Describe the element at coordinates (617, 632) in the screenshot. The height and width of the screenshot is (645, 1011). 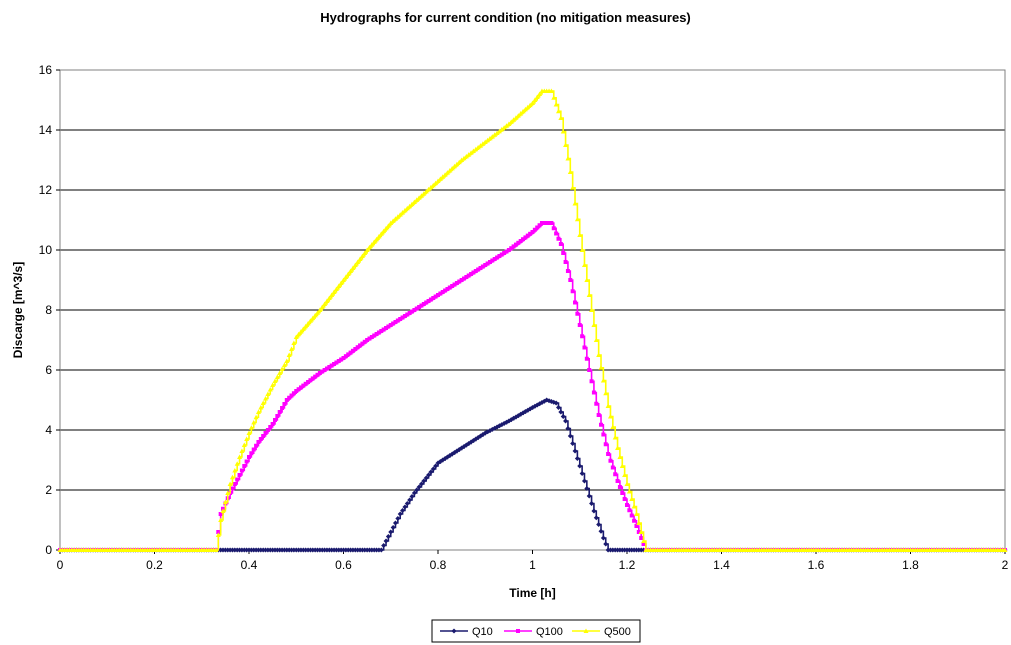
I see `legend-label-q500: Q500` at that location.